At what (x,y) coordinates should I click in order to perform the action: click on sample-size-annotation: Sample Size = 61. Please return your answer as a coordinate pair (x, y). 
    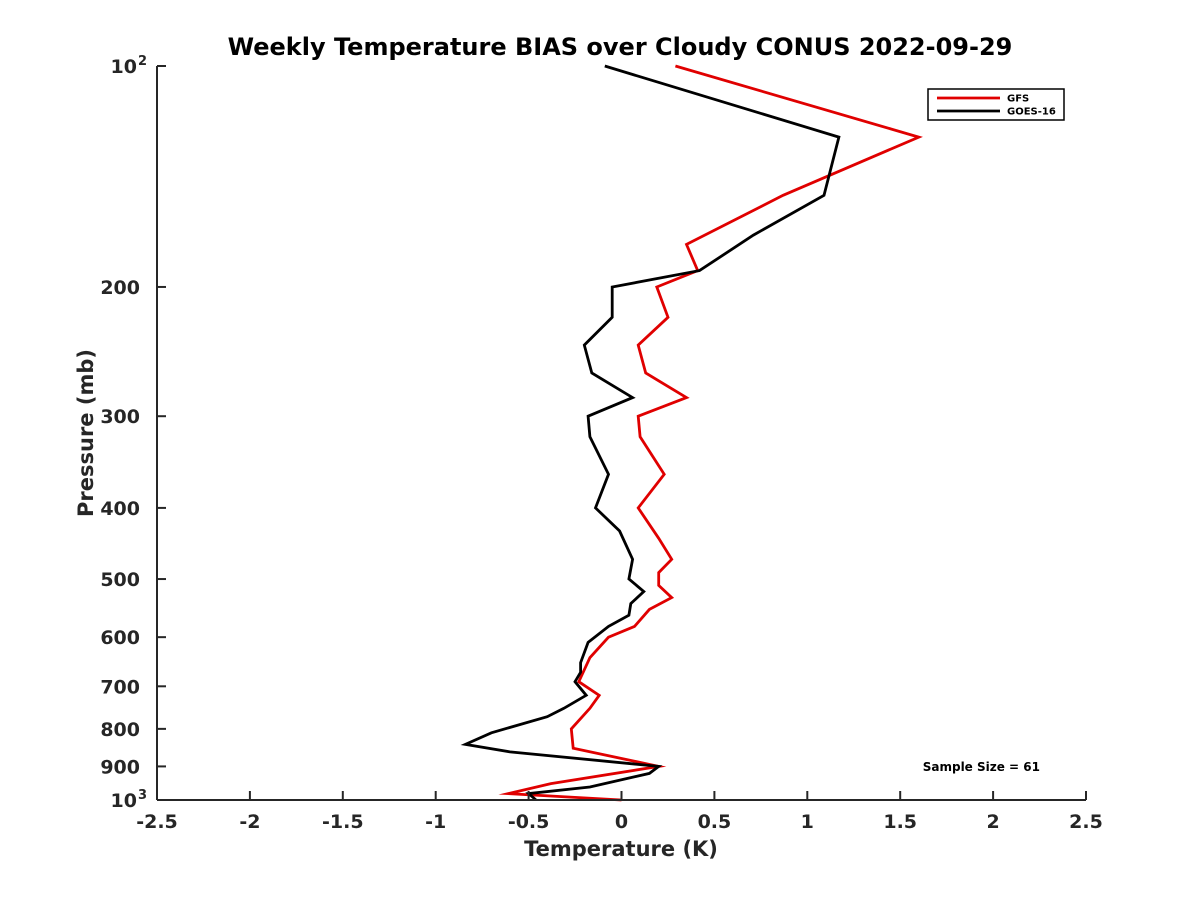
    Looking at the image, I should click on (981, 767).